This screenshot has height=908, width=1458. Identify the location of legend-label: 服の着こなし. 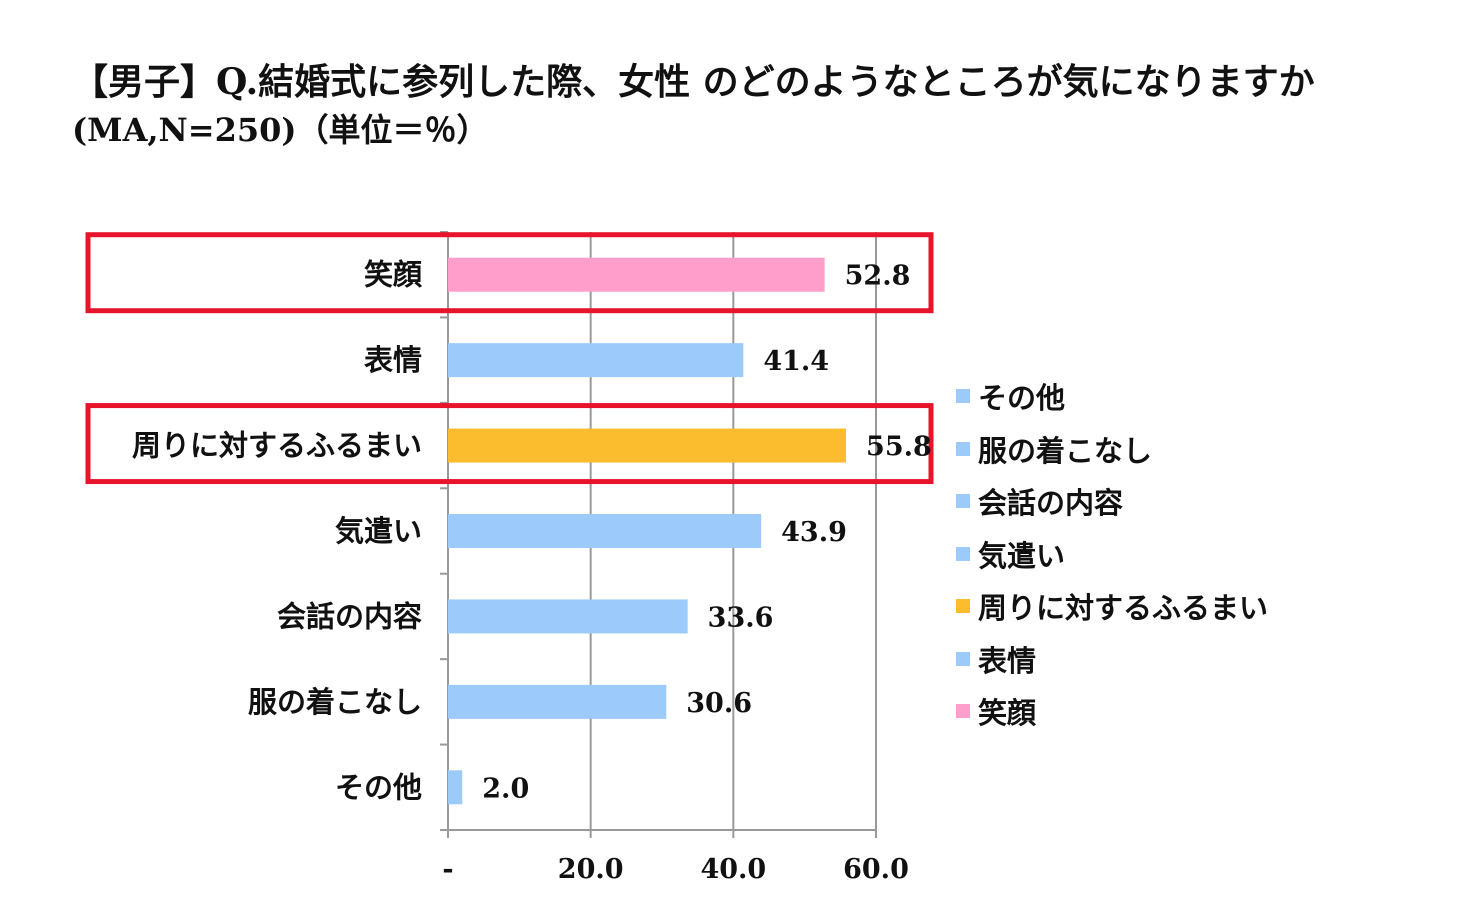
(1065, 450).